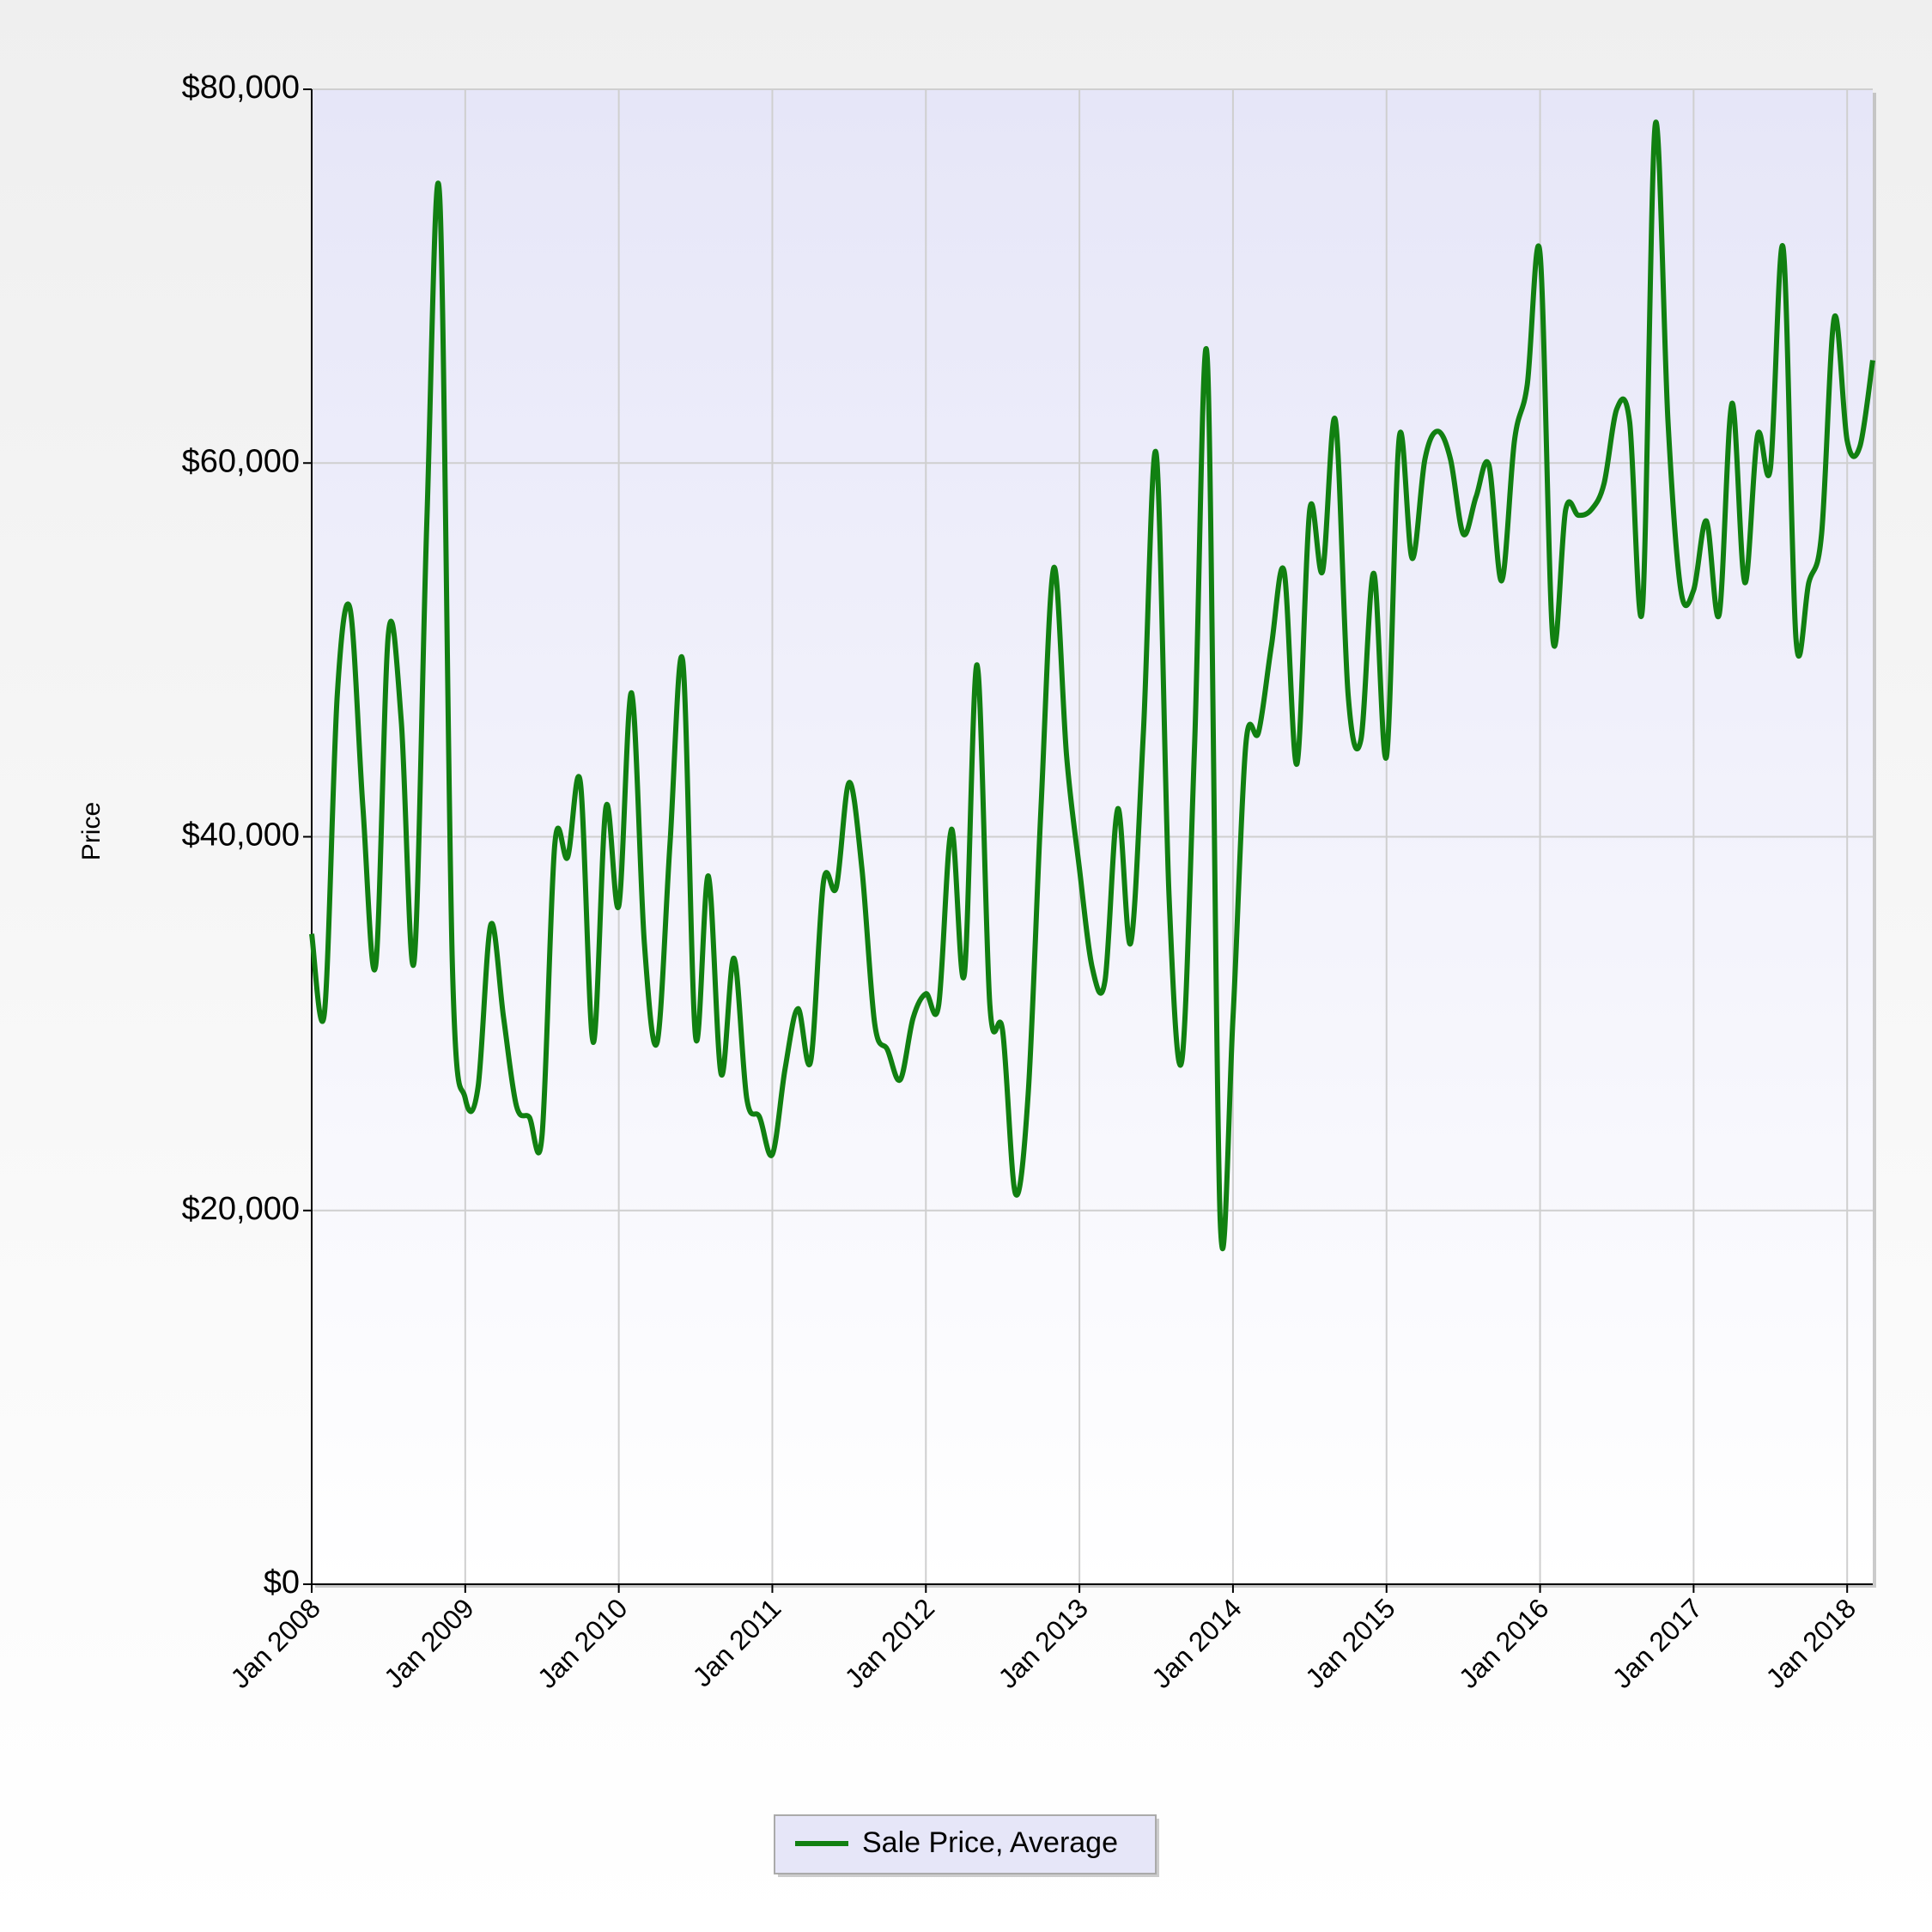 The width and height of the screenshot is (1932, 1932). Describe the element at coordinates (241, 1209) in the screenshot. I see `y-tick-label: $20,000` at that location.